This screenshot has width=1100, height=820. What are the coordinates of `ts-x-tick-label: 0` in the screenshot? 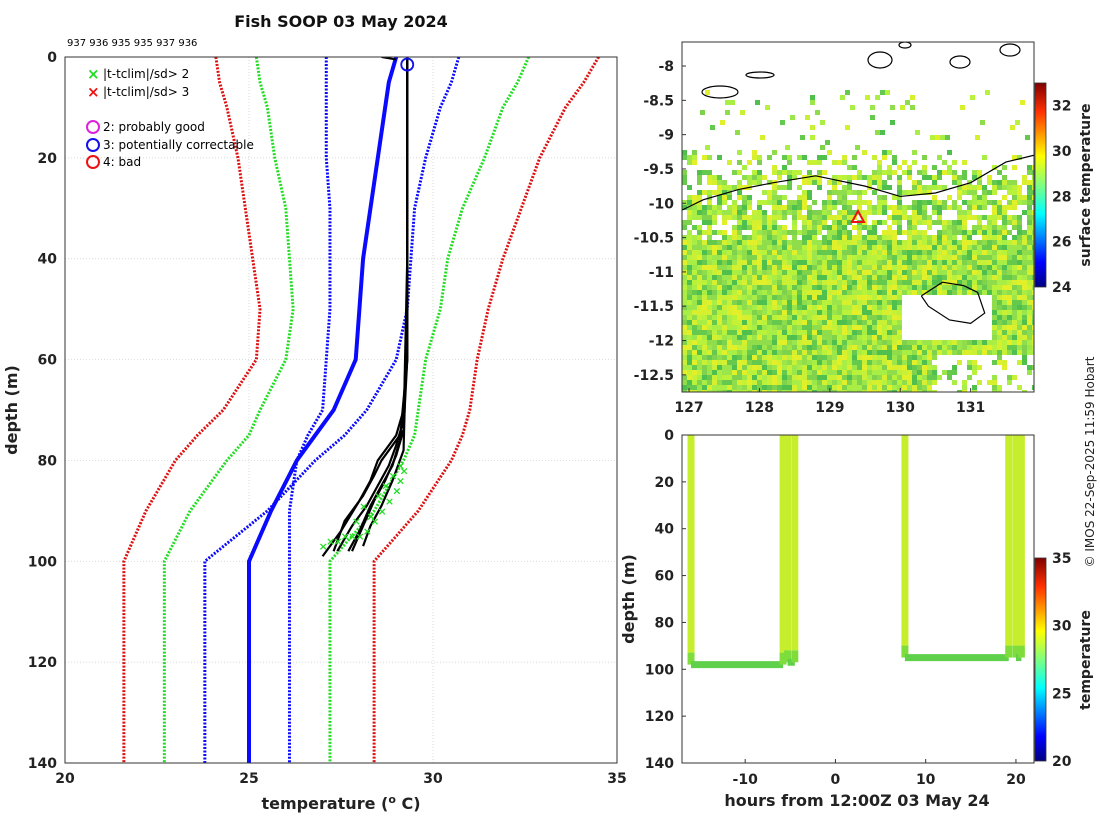 It's located at (836, 780).